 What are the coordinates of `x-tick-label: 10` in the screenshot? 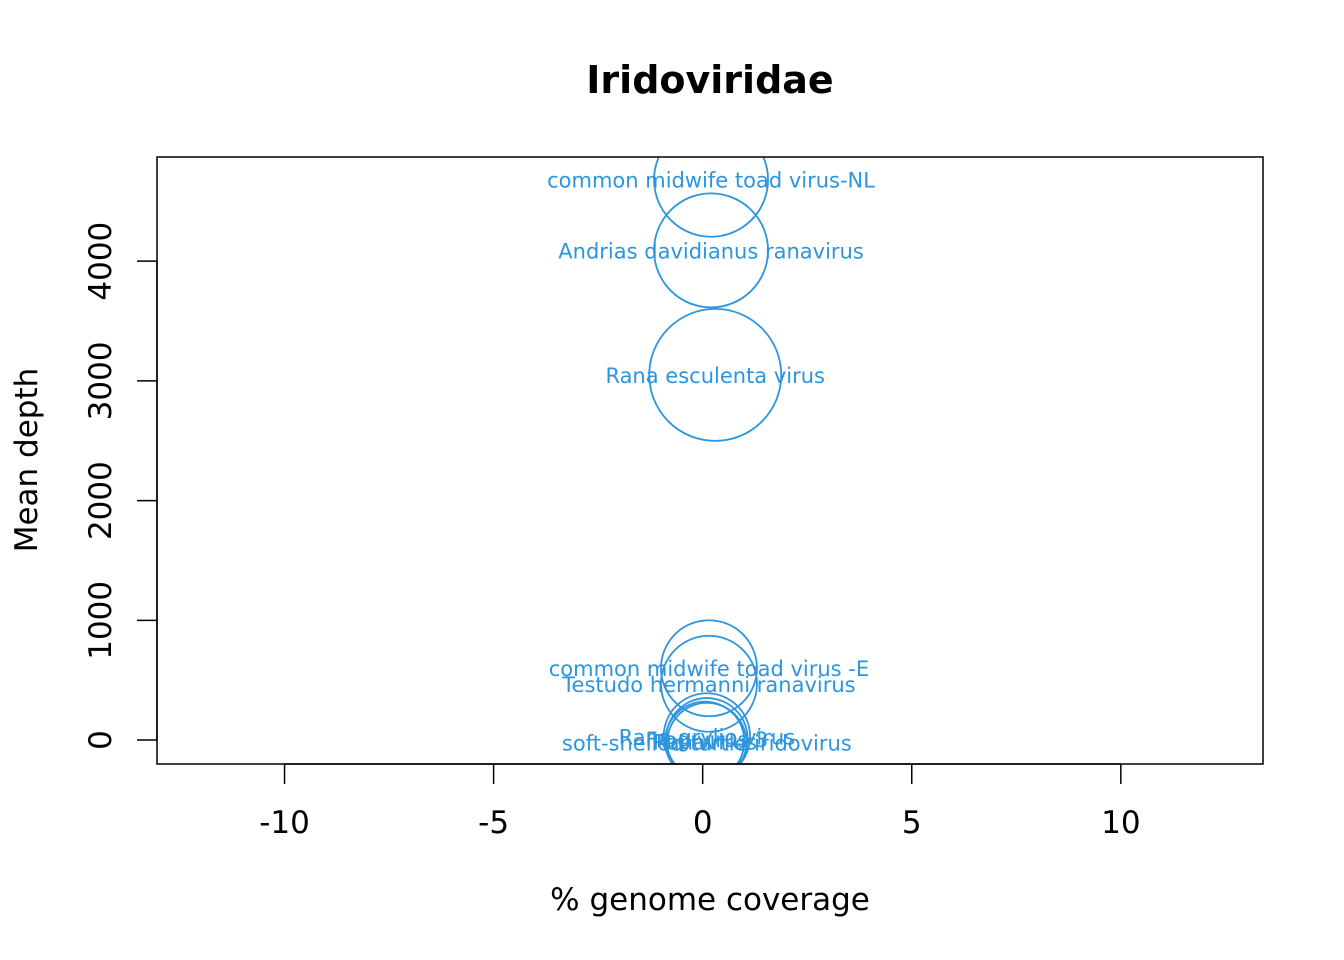 It's located at (1120, 823).